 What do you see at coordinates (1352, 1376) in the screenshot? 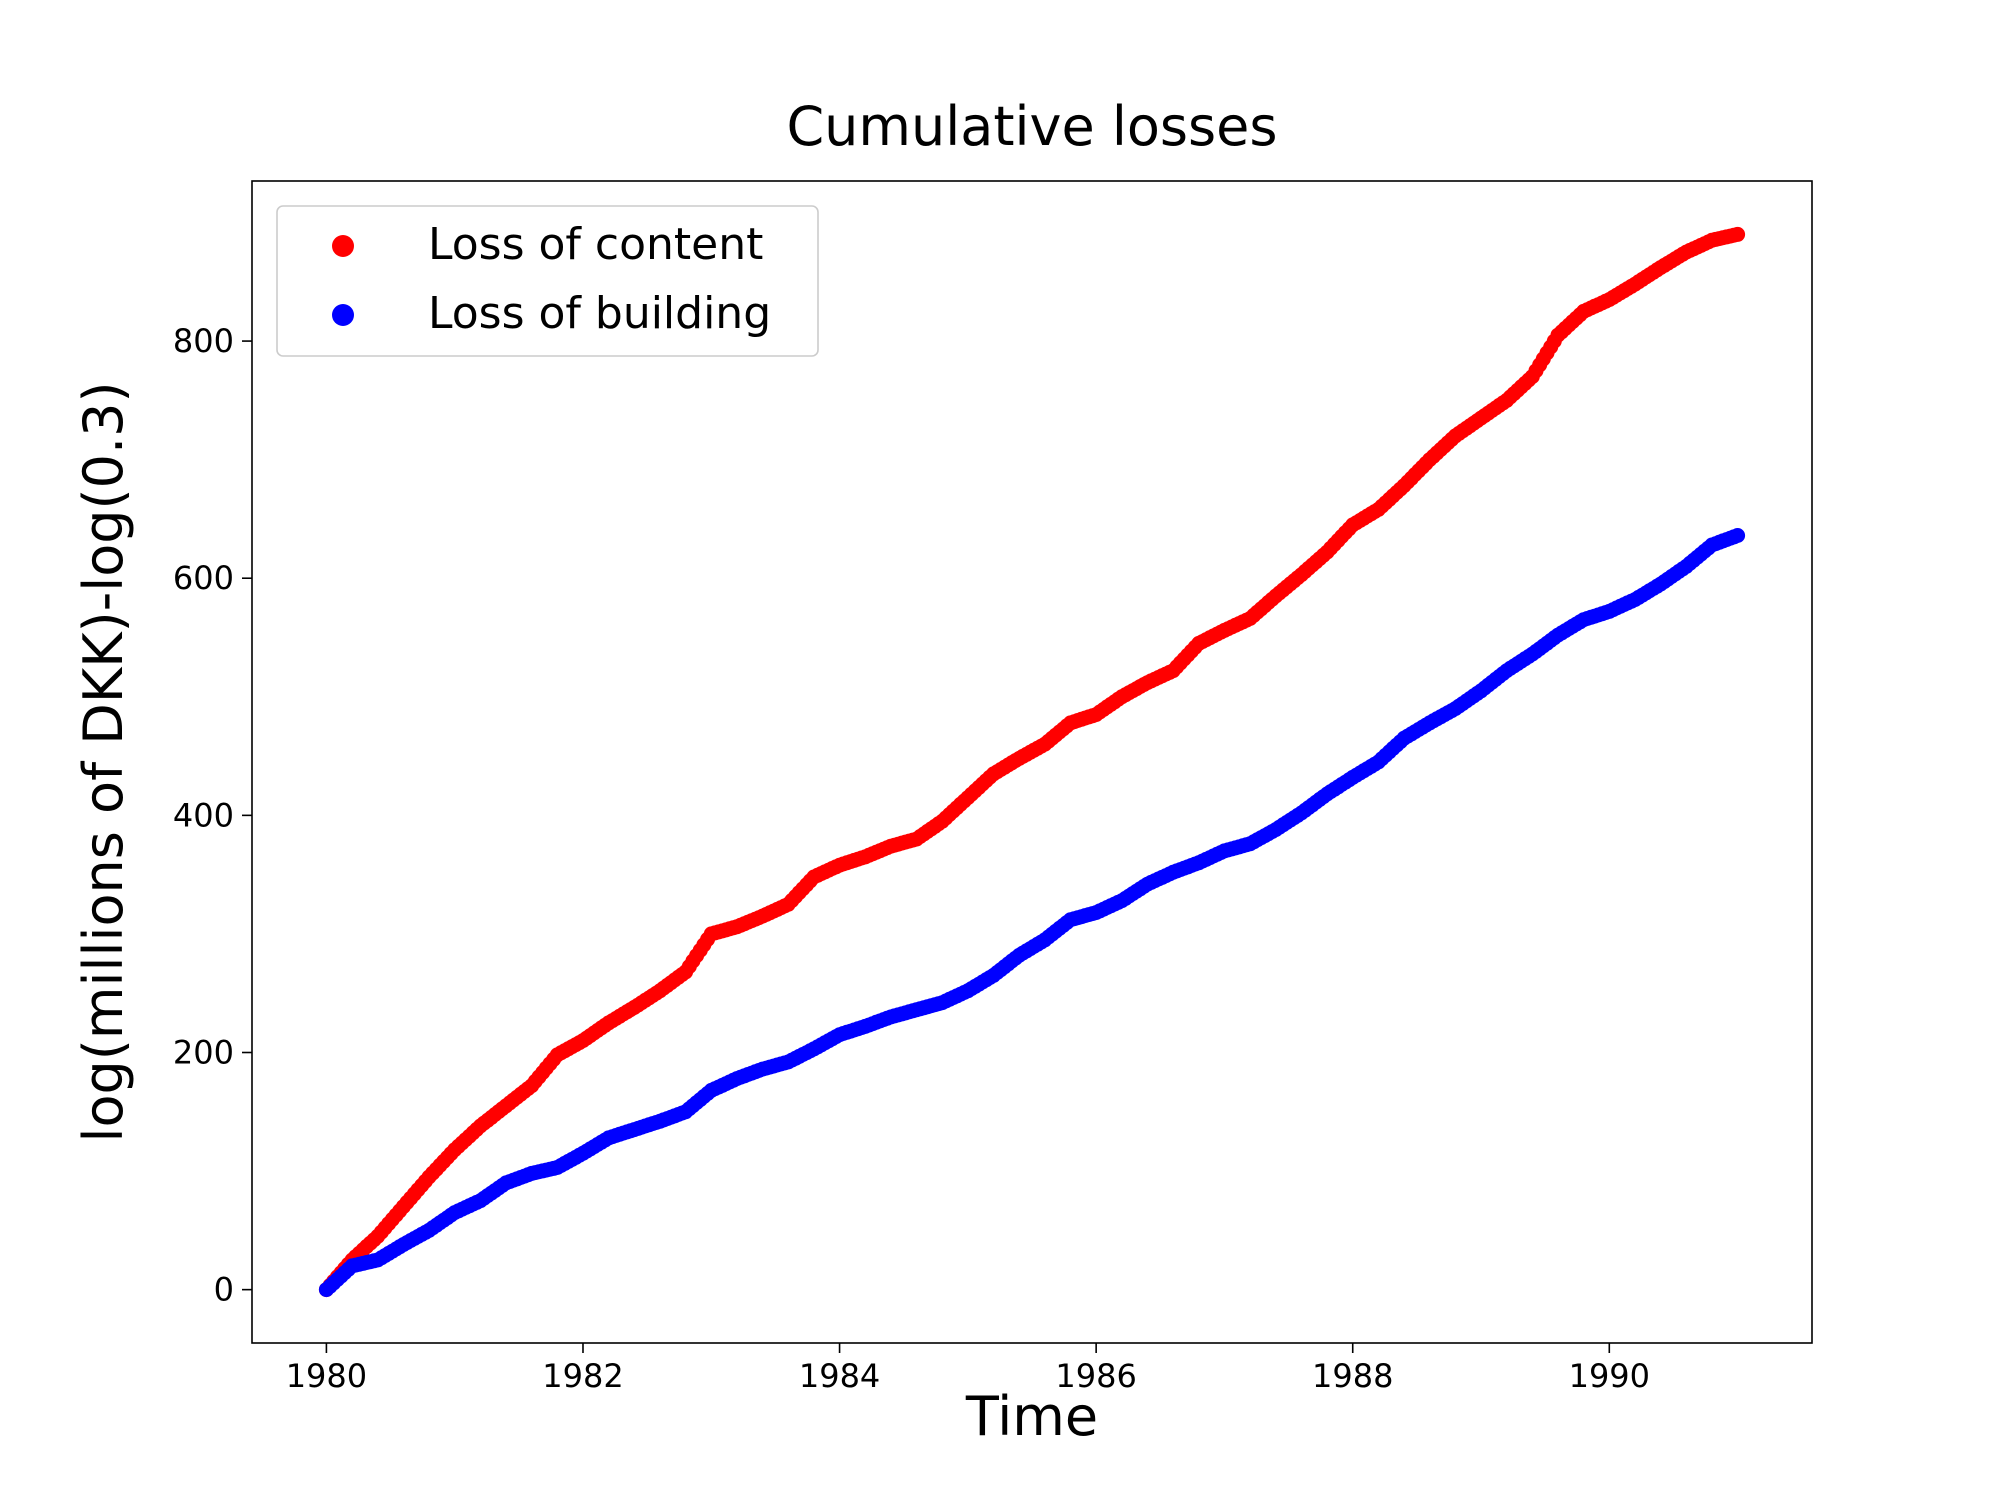
I see `x-tick-label: 1988` at bounding box center [1352, 1376].